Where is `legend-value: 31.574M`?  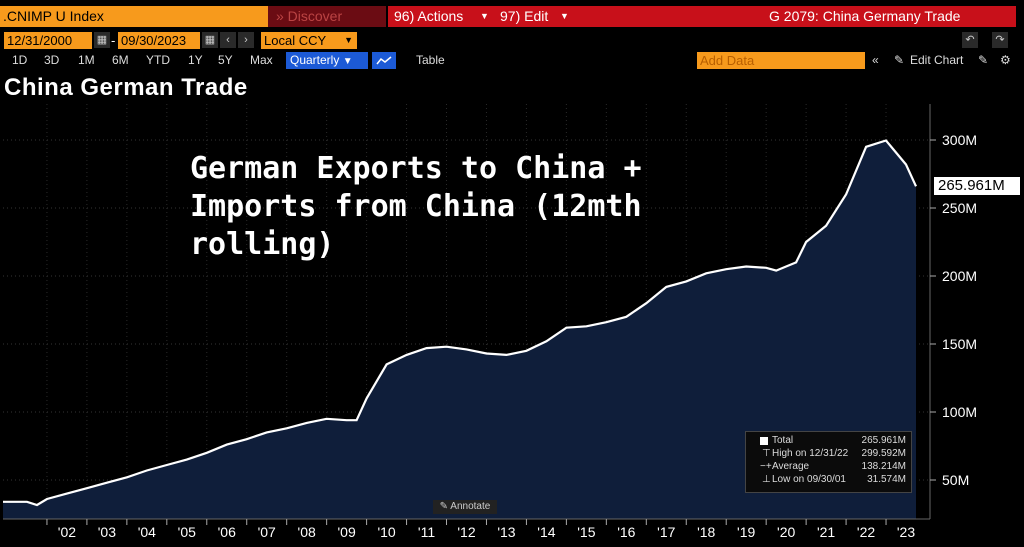 legend-value: 31.574M is located at coordinates (886, 479).